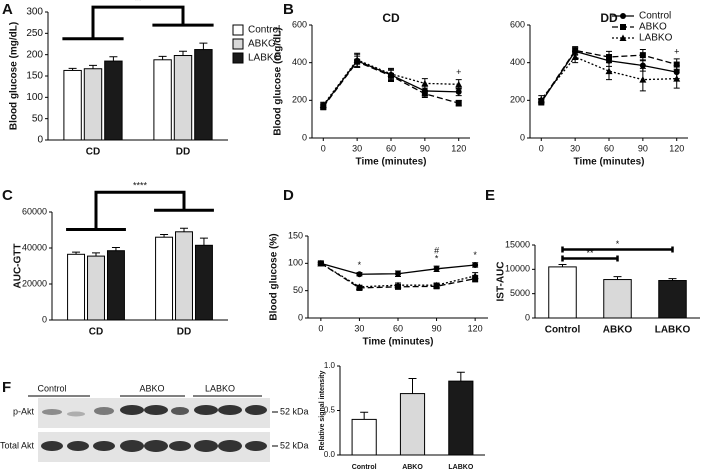  What do you see at coordinates (34, 247) in the screenshot?
I see `y-tick-label: 40000` at bounding box center [34, 247].